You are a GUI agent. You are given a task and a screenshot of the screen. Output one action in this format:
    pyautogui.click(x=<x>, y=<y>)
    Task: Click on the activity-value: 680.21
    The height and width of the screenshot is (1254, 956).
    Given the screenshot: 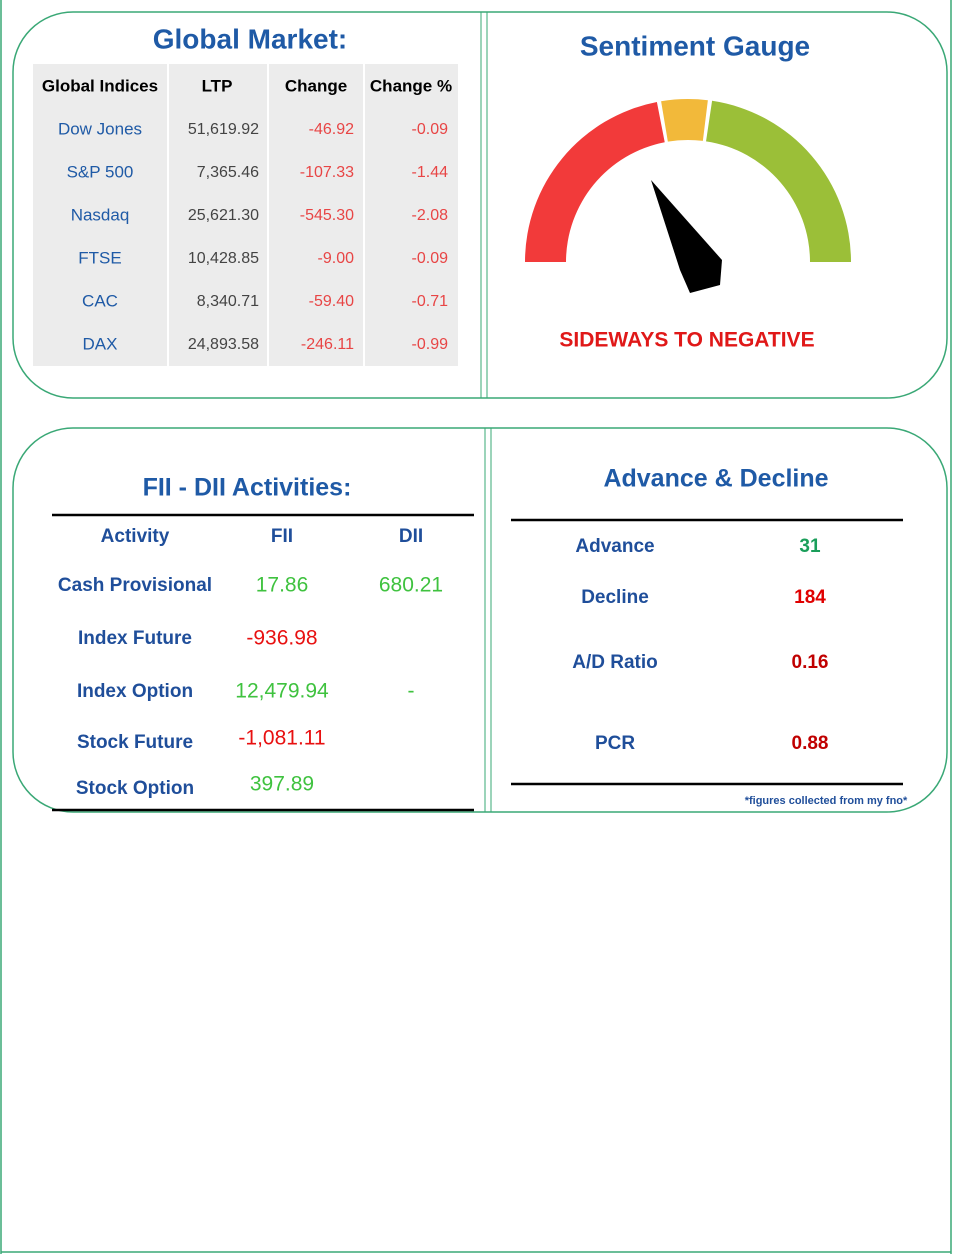 What is the action you would take?
    pyautogui.click(x=411, y=585)
    